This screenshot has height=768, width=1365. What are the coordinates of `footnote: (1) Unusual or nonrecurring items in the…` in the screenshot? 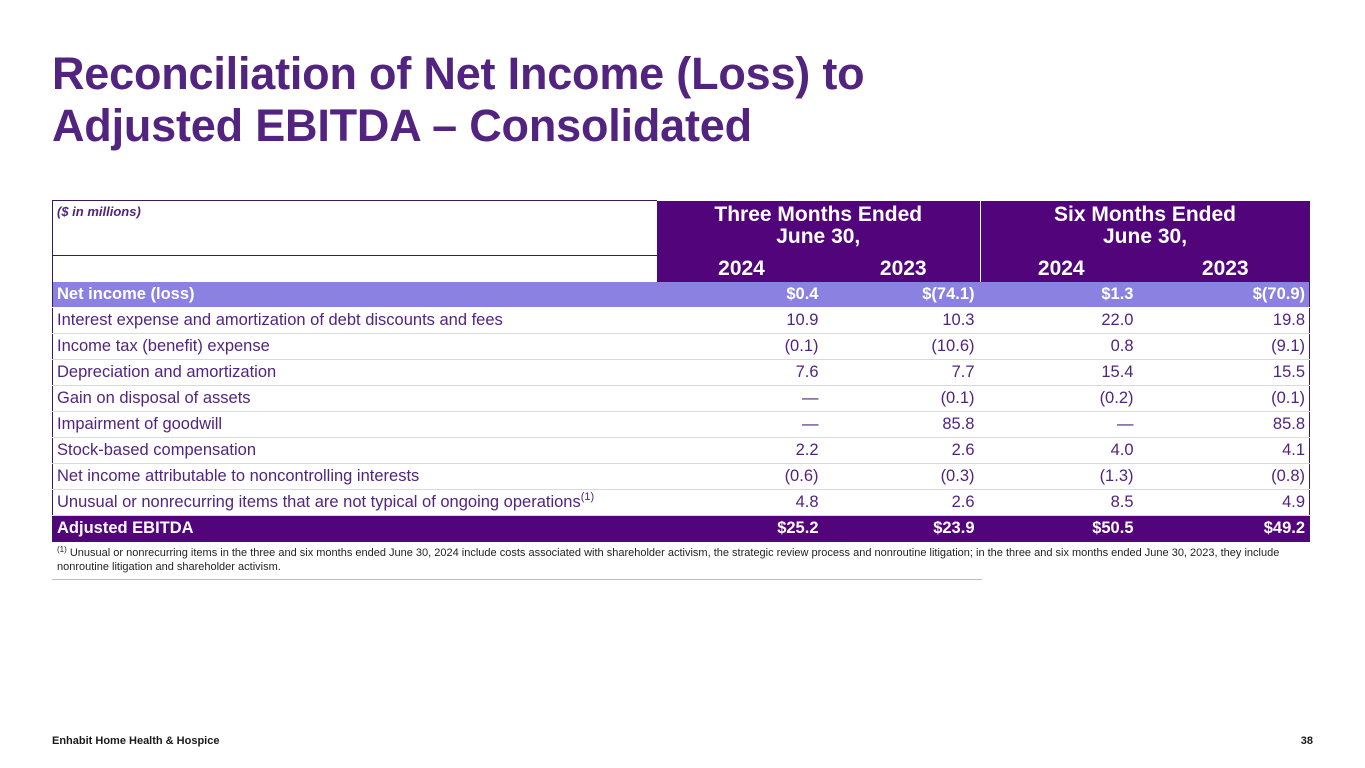 It's located at (679, 560).